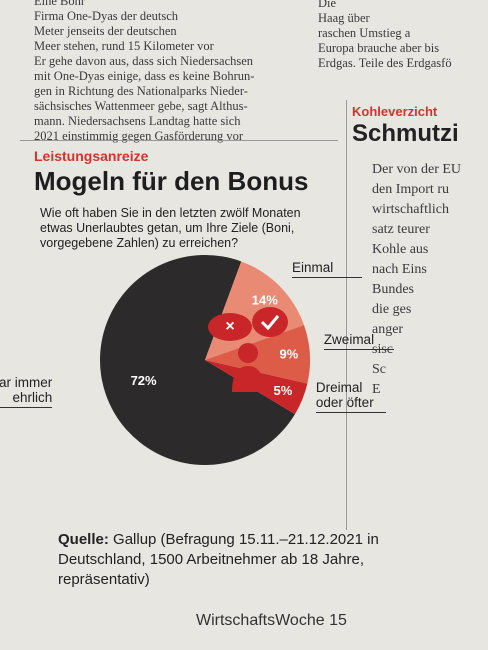 This screenshot has width=488, height=650. Describe the element at coordinates (417, 169) in the screenshot. I see `text-line: Der von der EU` at that location.